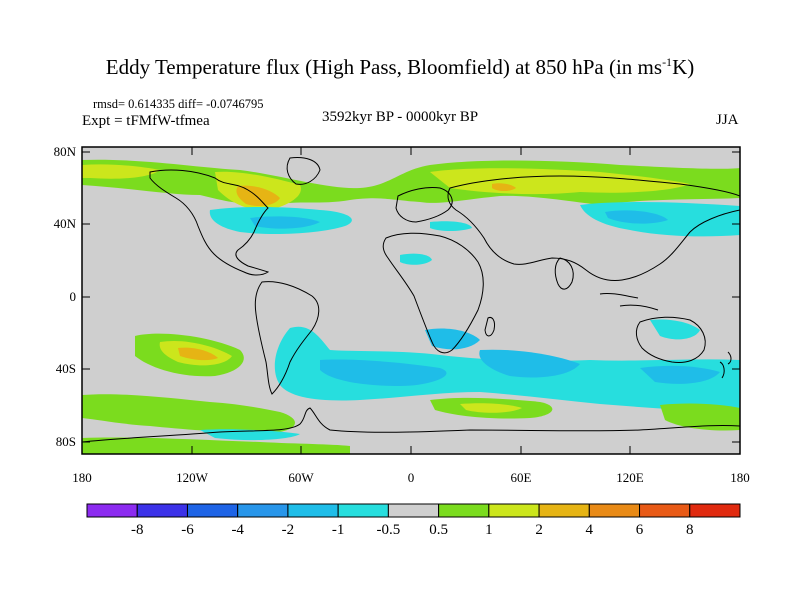 The image size is (800, 600). What do you see at coordinates (285, 222) in the screenshot?
I see `atlantic-negative-core` at bounding box center [285, 222].